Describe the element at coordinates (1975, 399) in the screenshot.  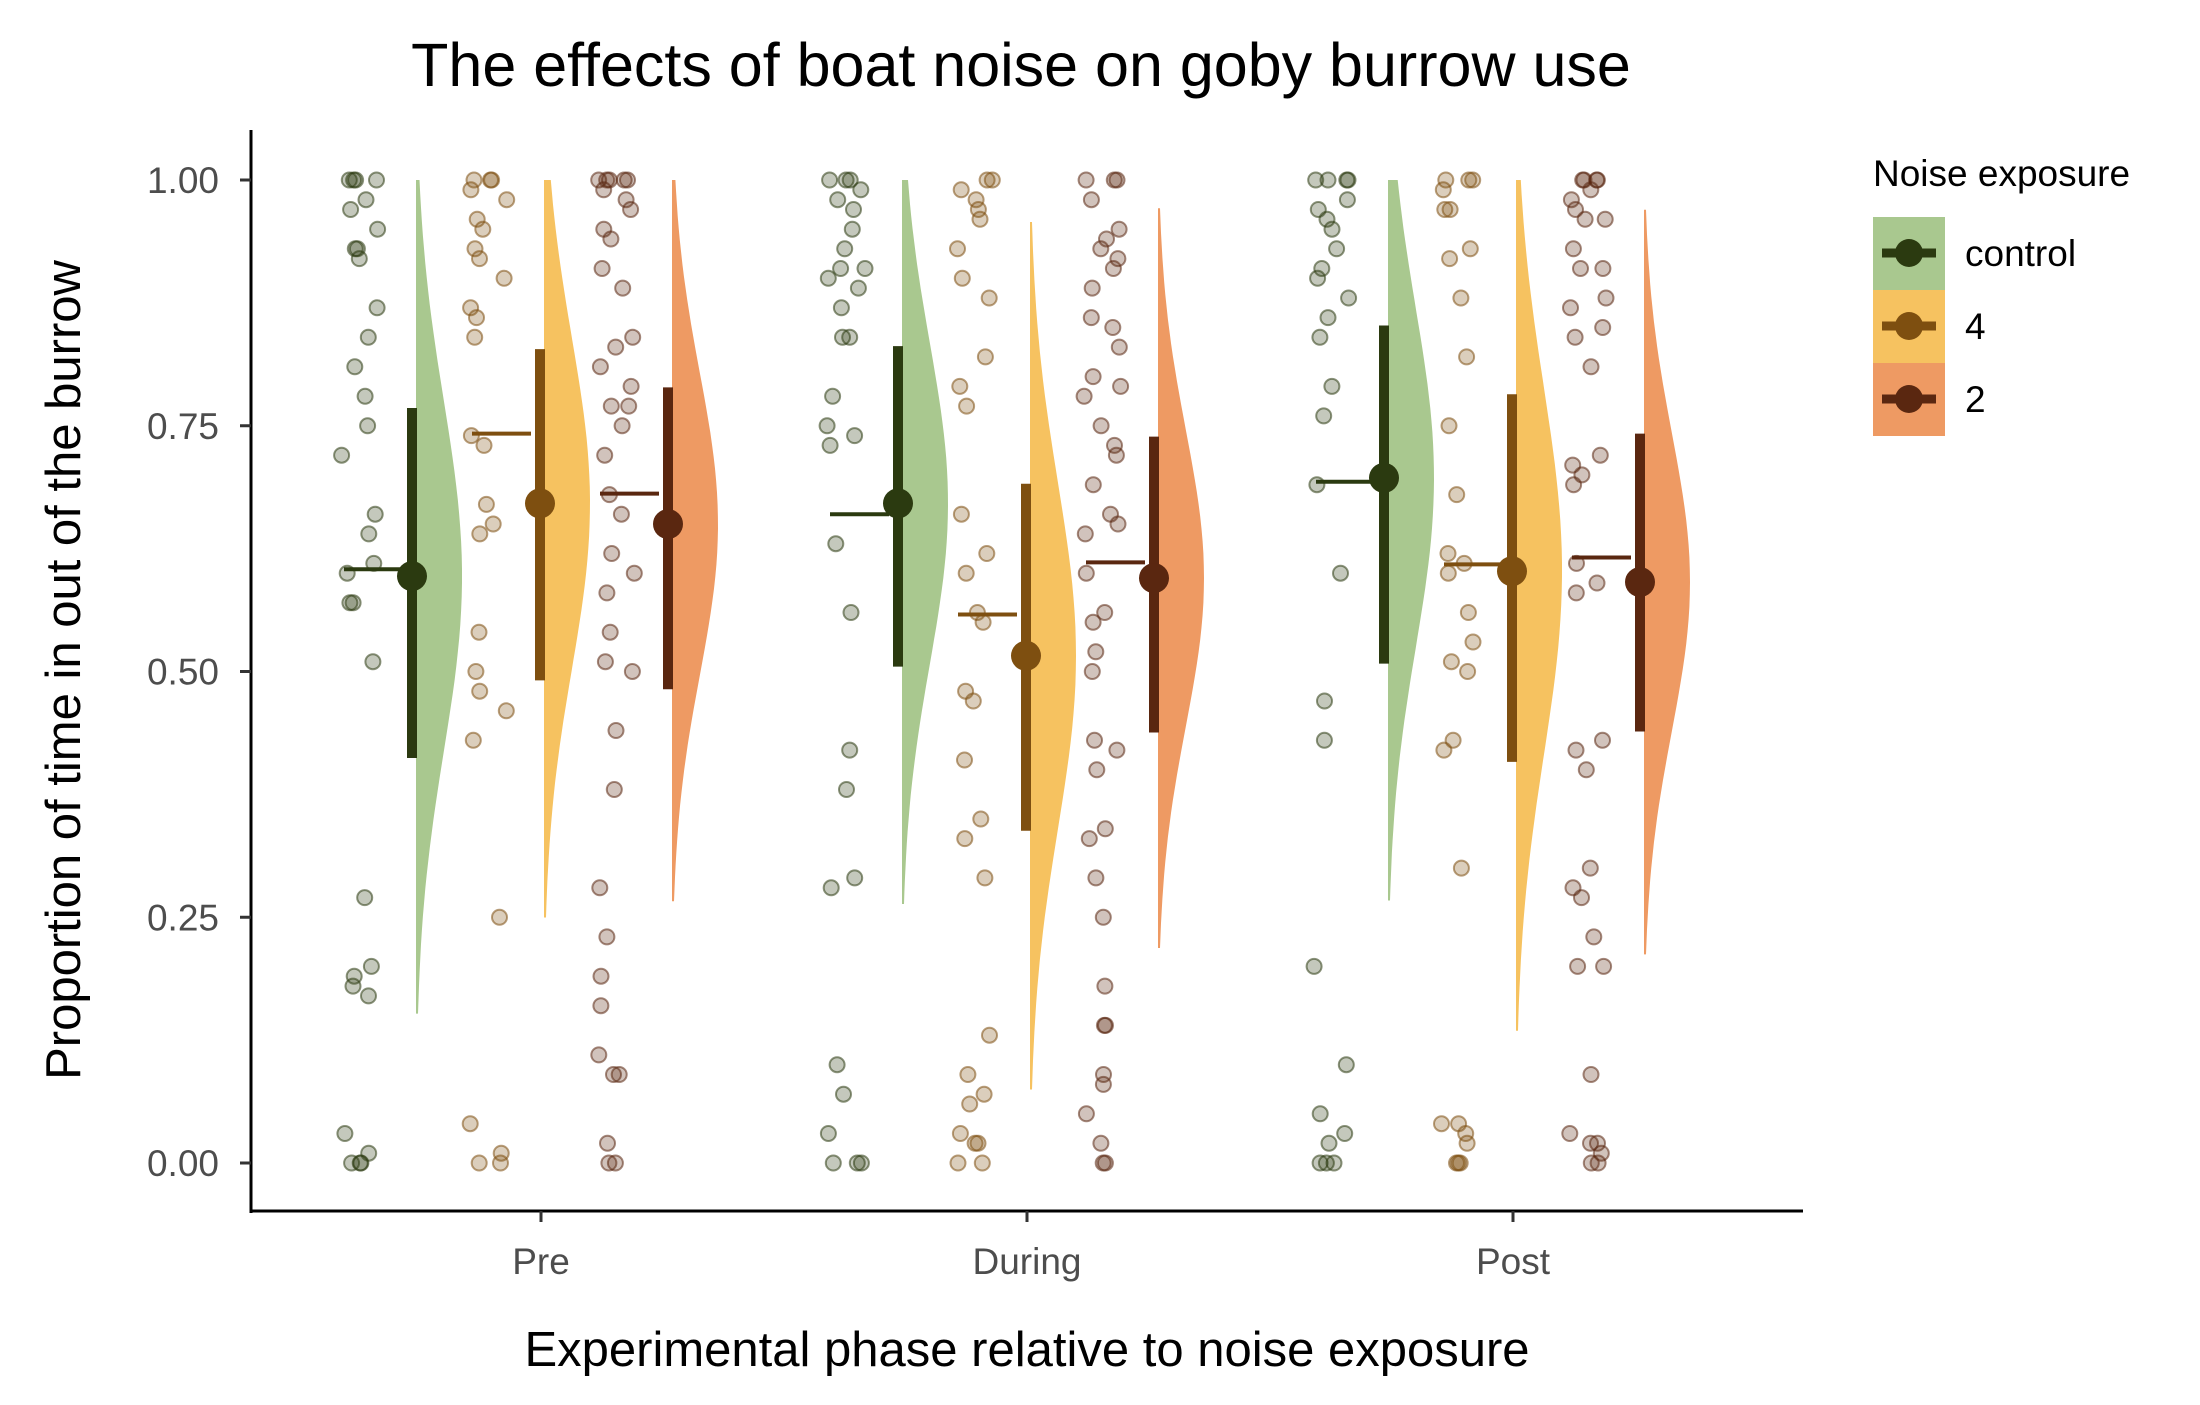
I see `legend-label: 2` at that location.